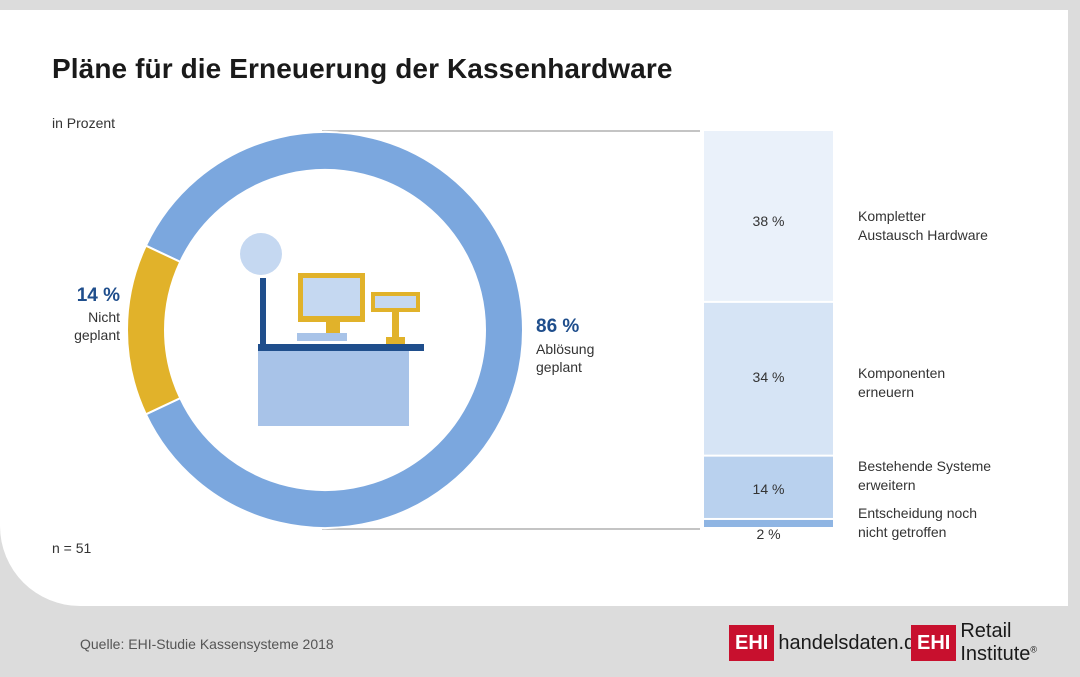 The height and width of the screenshot is (677, 1080). I want to click on sample-size-label: n = 51, so click(72, 548).